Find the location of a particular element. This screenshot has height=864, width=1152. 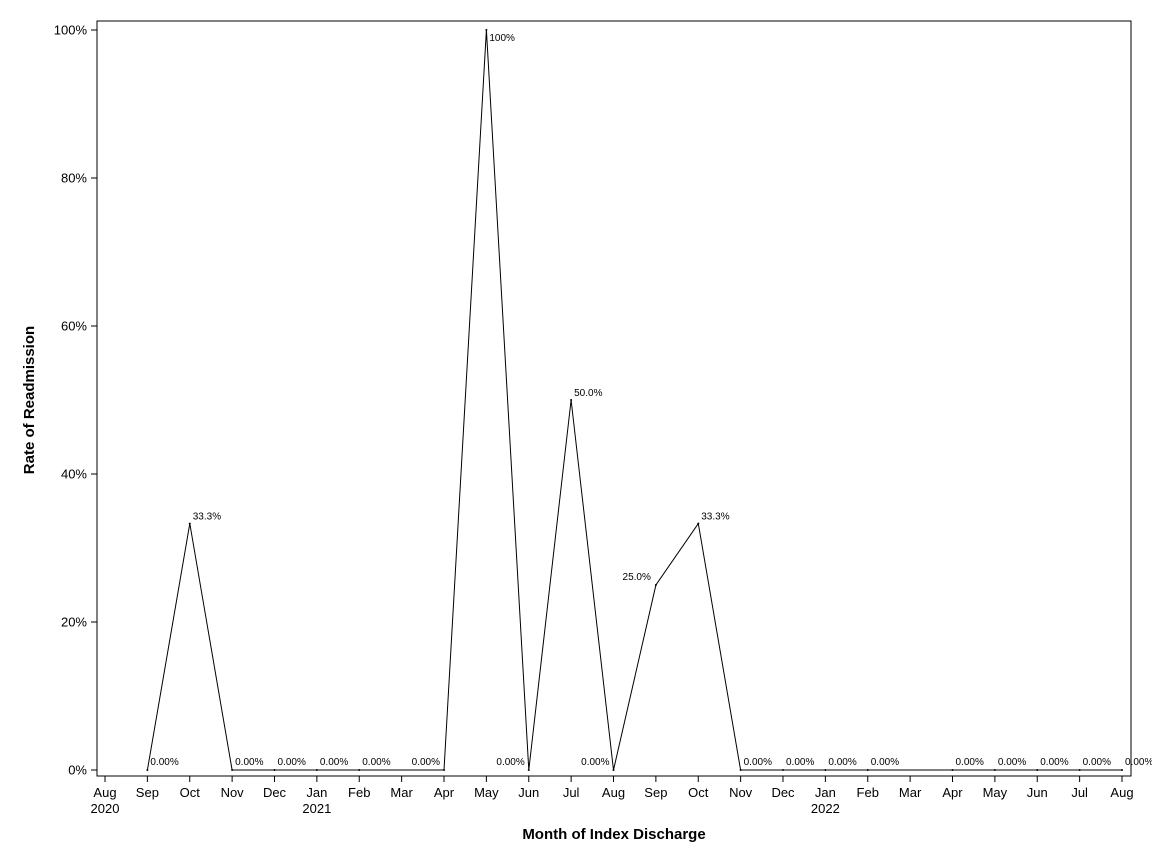

data-label: 50.0% is located at coordinates (588, 393).